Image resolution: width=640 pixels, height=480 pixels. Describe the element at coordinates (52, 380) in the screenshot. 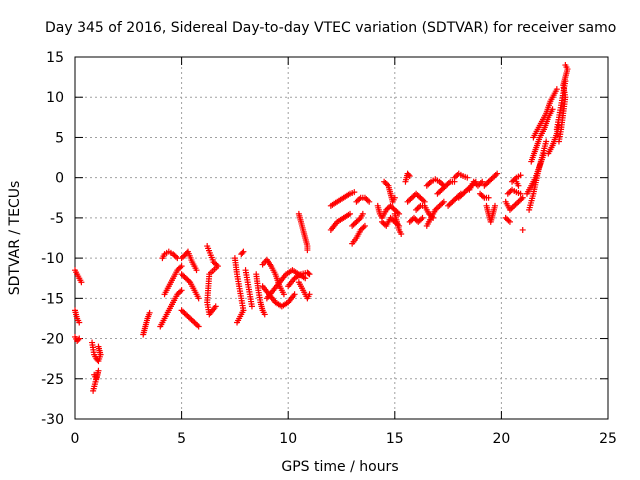

I see `y-tick-label: -25` at that location.